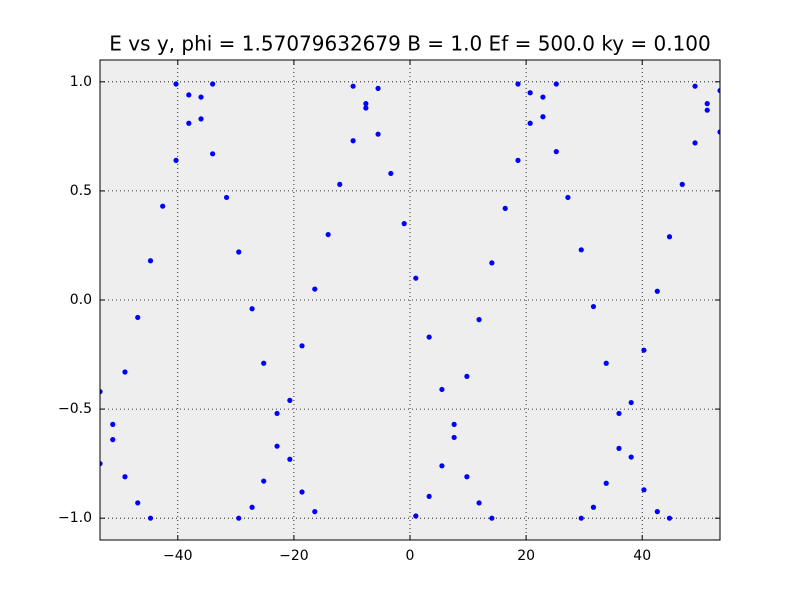 The height and width of the screenshot is (604, 800). I want to click on x-tick-label: 0, so click(410, 556).